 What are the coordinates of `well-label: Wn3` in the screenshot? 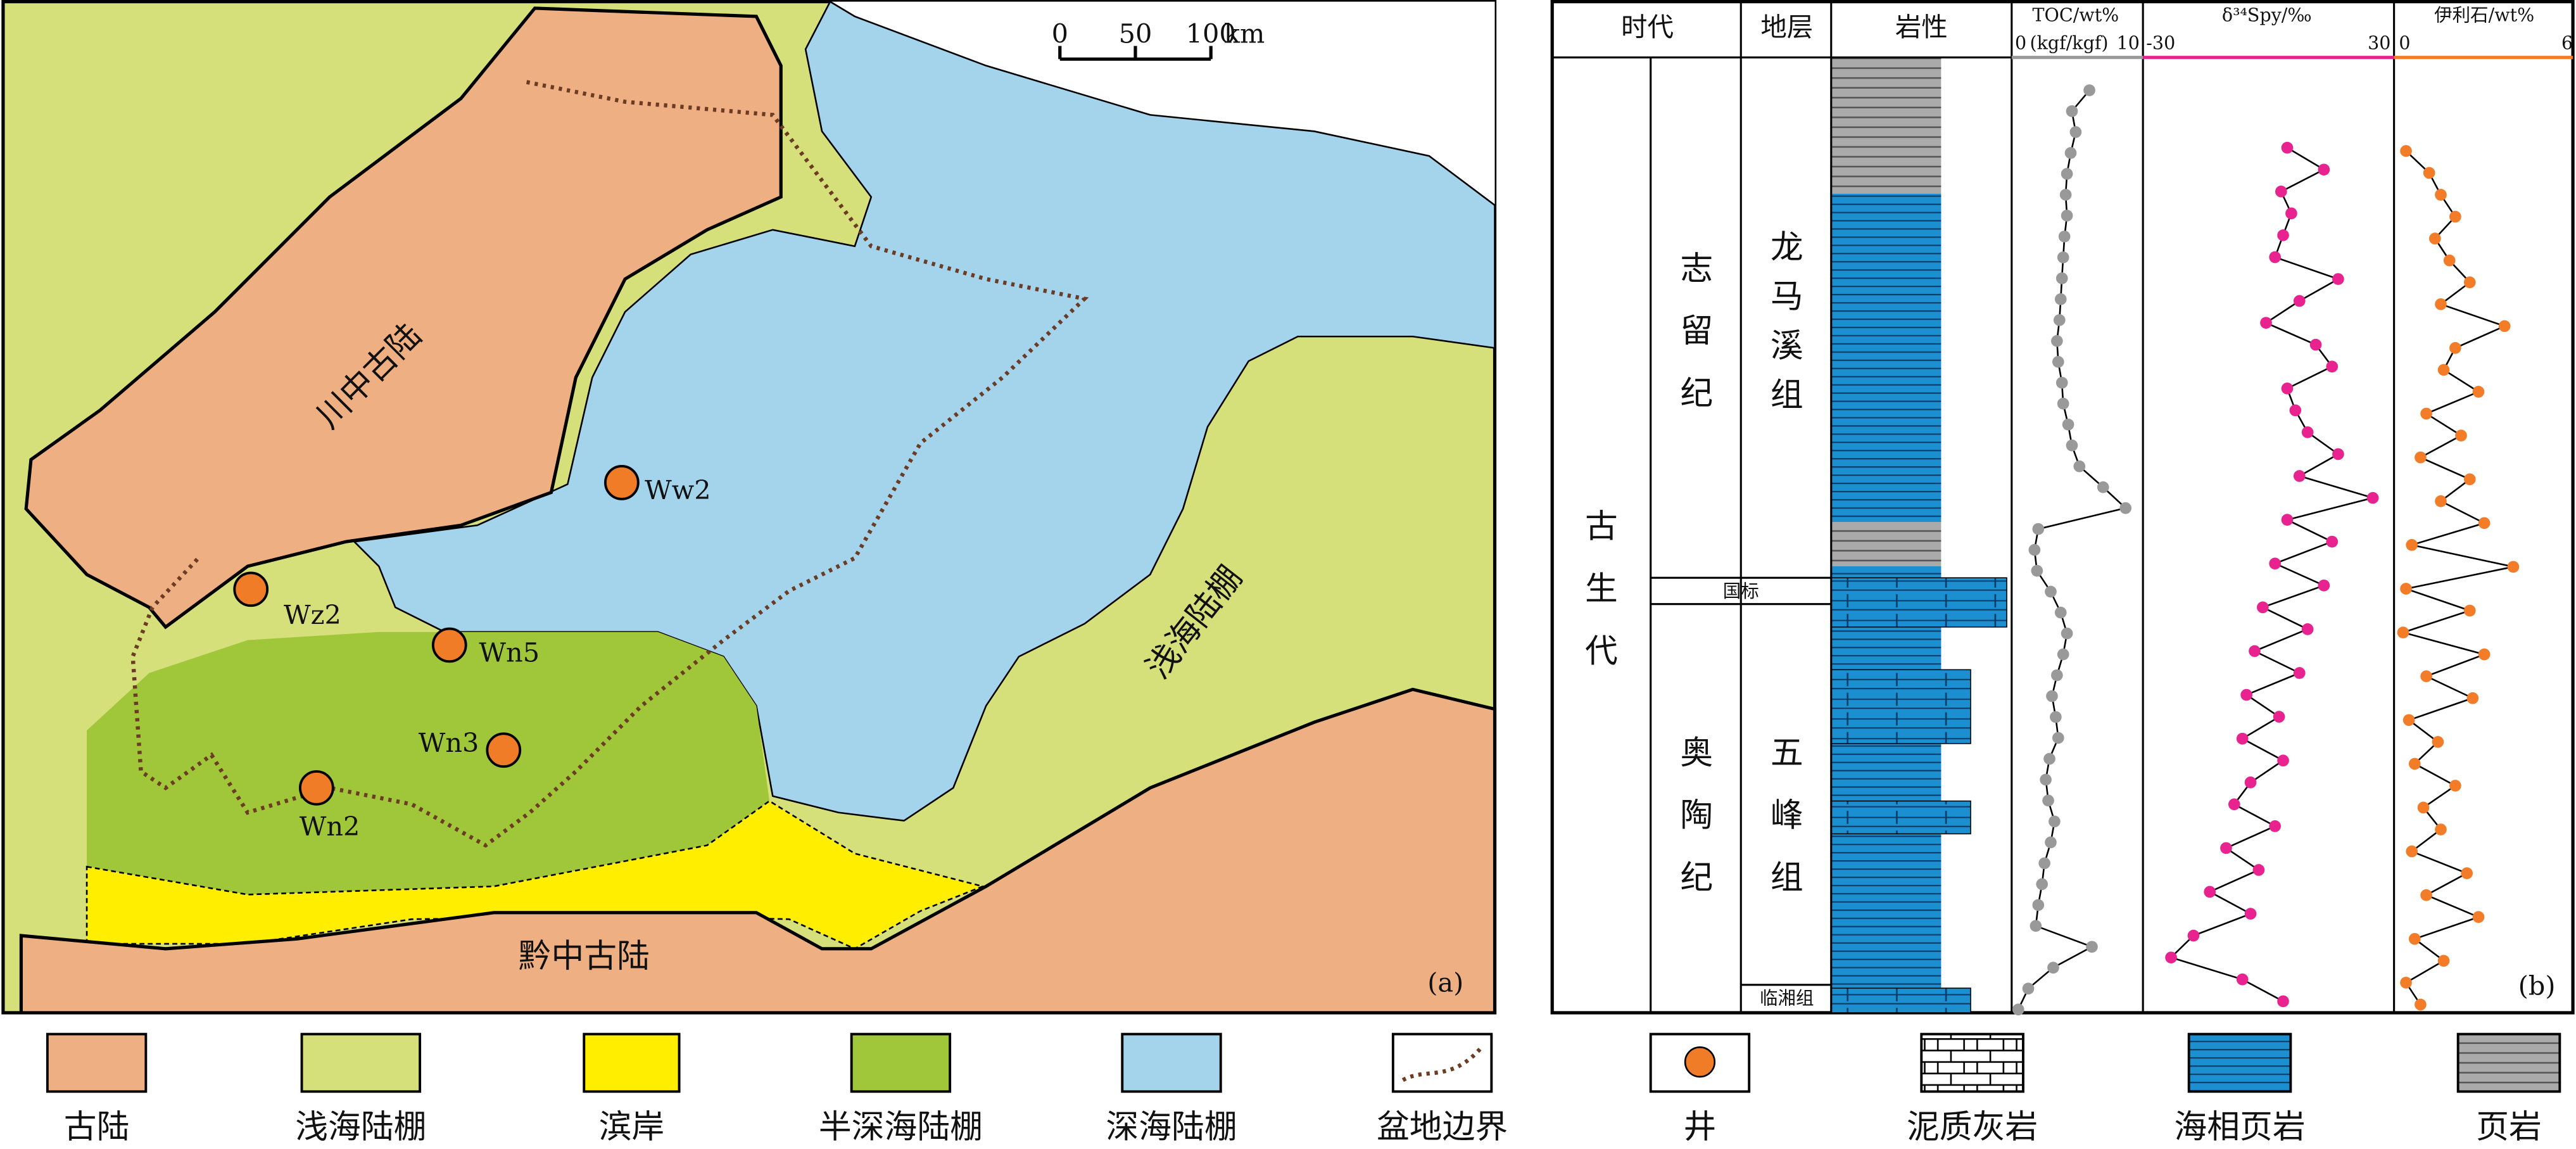 It's located at (449, 743).